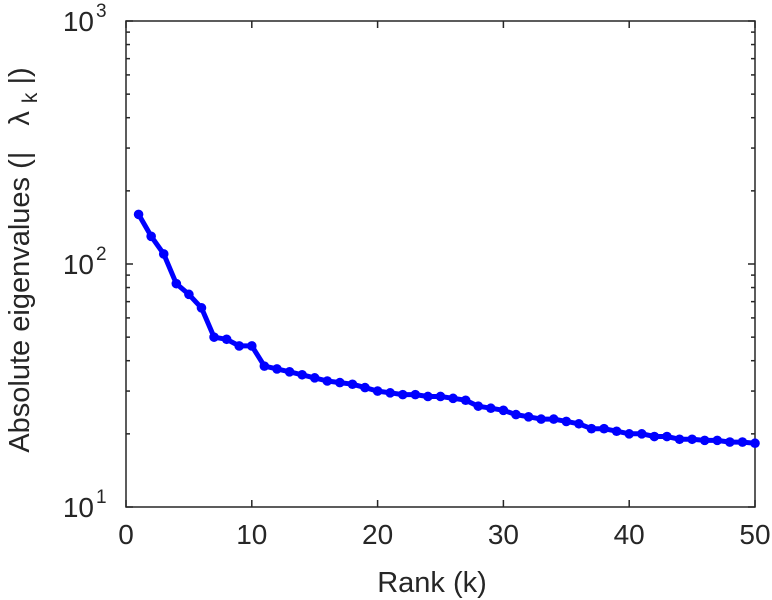 This screenshot has height=600, width=772. Describe the element at coordinates (30, 97) in the screenshot. I see `y-axis-label-subscript: k` at that location.